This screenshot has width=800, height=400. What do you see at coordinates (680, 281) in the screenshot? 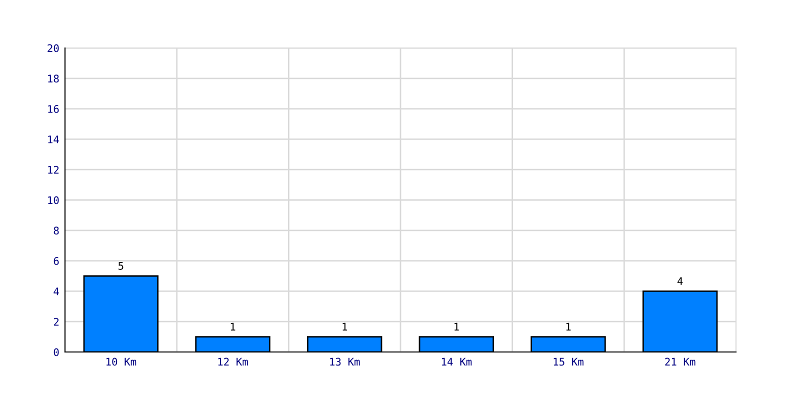
I see `data-label: 4` at bounding box center [680, 281].